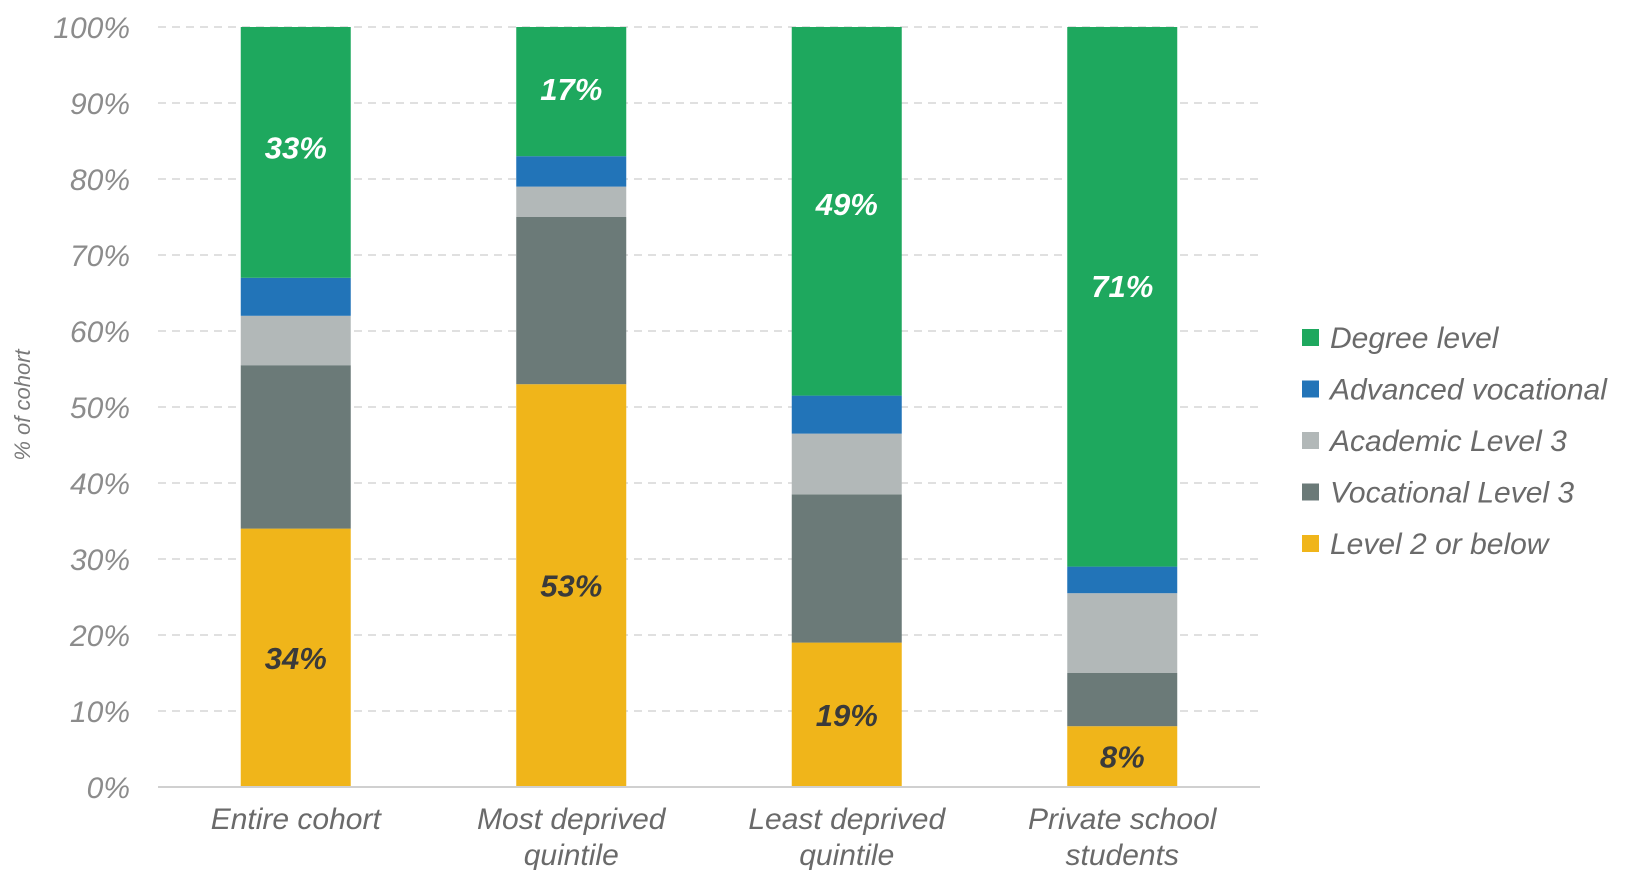 This screenshot has width=1630, height=870. What do you see at coordinates (847, 819) in the screenshot?
I see `x-category-label: Least deprived` at bounding box center [847, 819].